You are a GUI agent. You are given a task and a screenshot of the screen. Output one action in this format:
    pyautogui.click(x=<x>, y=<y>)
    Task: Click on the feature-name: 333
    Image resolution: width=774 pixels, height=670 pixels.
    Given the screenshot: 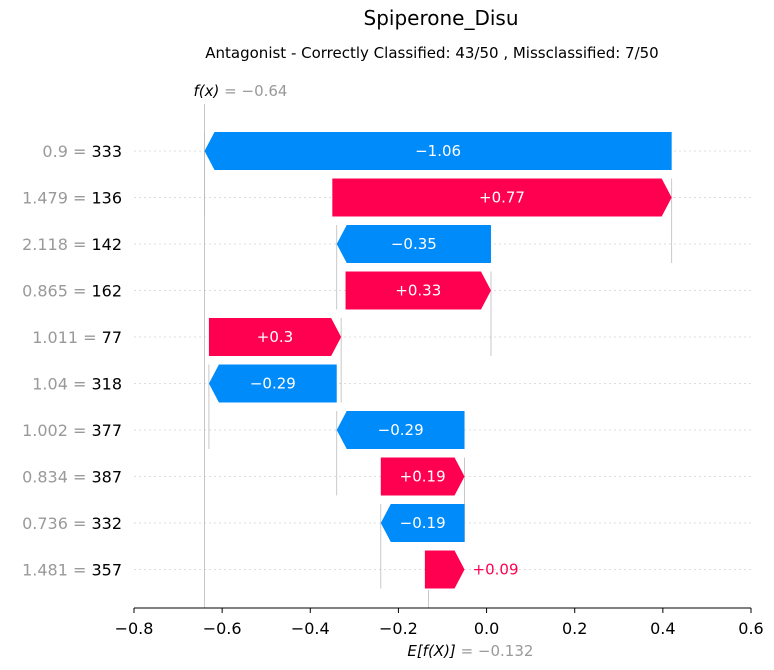 What is the action you would take?
    pyautogui.click(x=106, y=151)
    